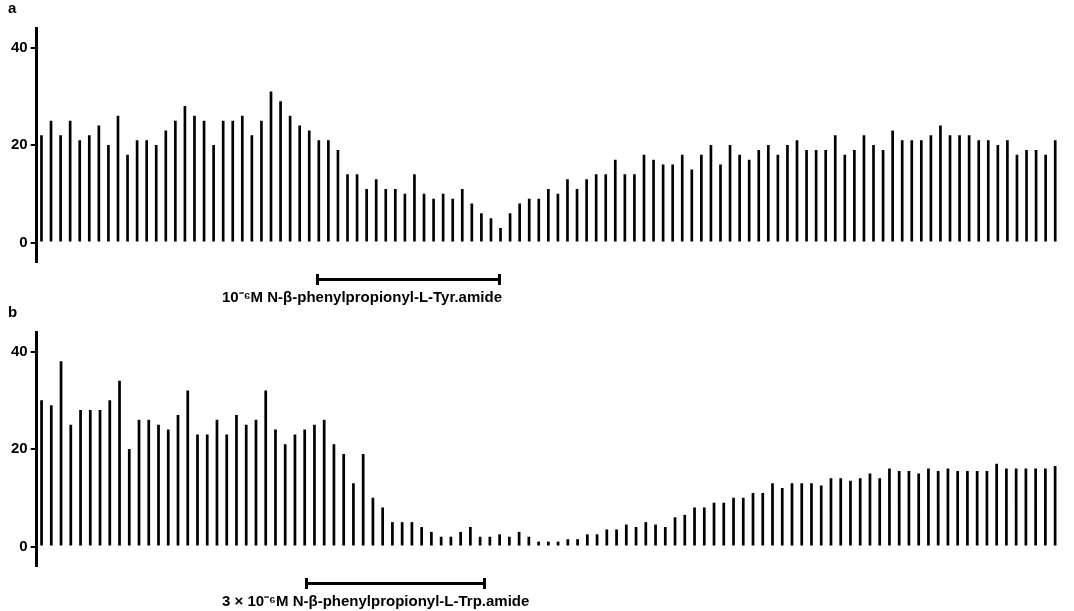 This screenshot has width=1074, height=611. Describe the element at coordinates (362, 296) in the screenshot. I see `text: 10⁻⁶M N-β-phenylpropionyl-L-Tyr.amide` at that location.